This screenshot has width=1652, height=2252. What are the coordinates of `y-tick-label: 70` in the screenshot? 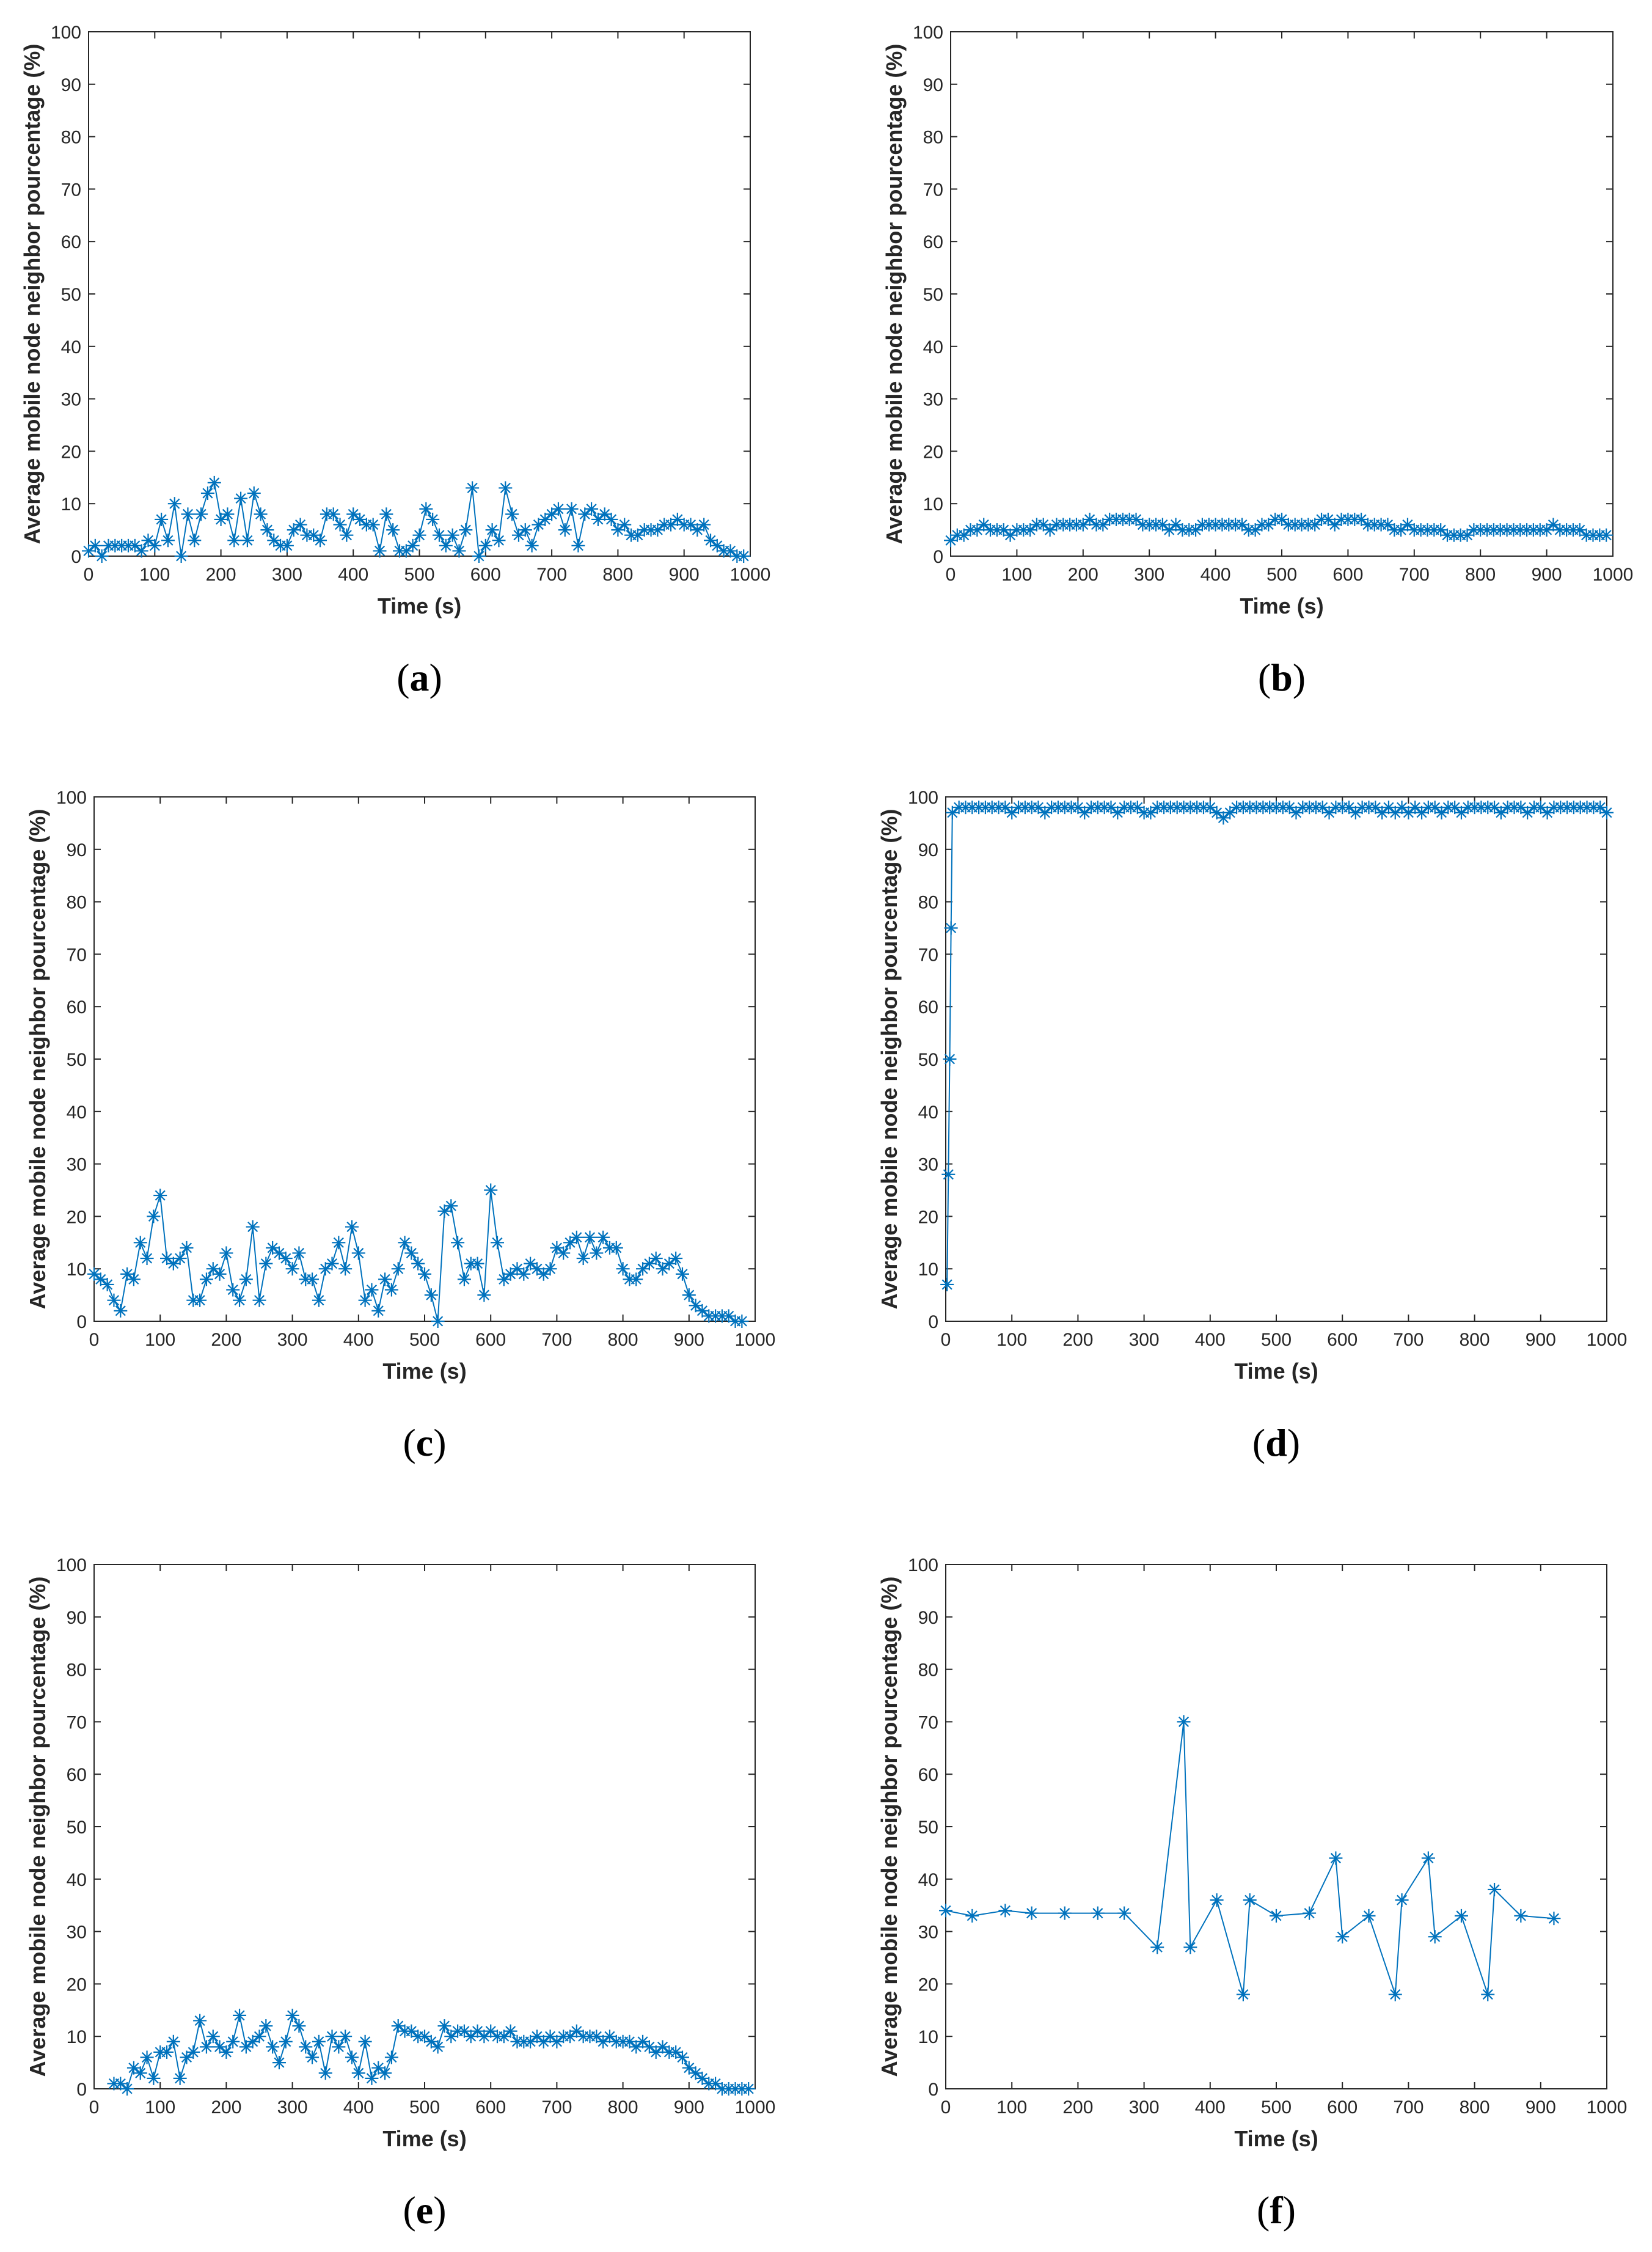 It's located at (77, 1722).